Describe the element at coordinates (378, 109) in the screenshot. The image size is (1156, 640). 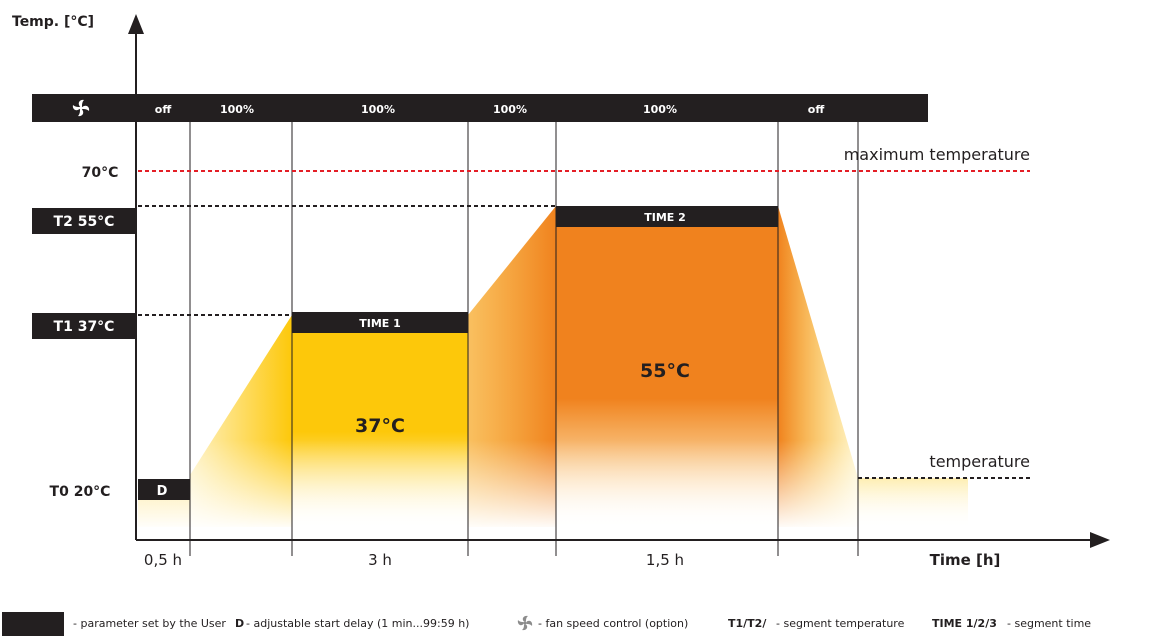
I see `fan-segment-2: 100%` at that location.